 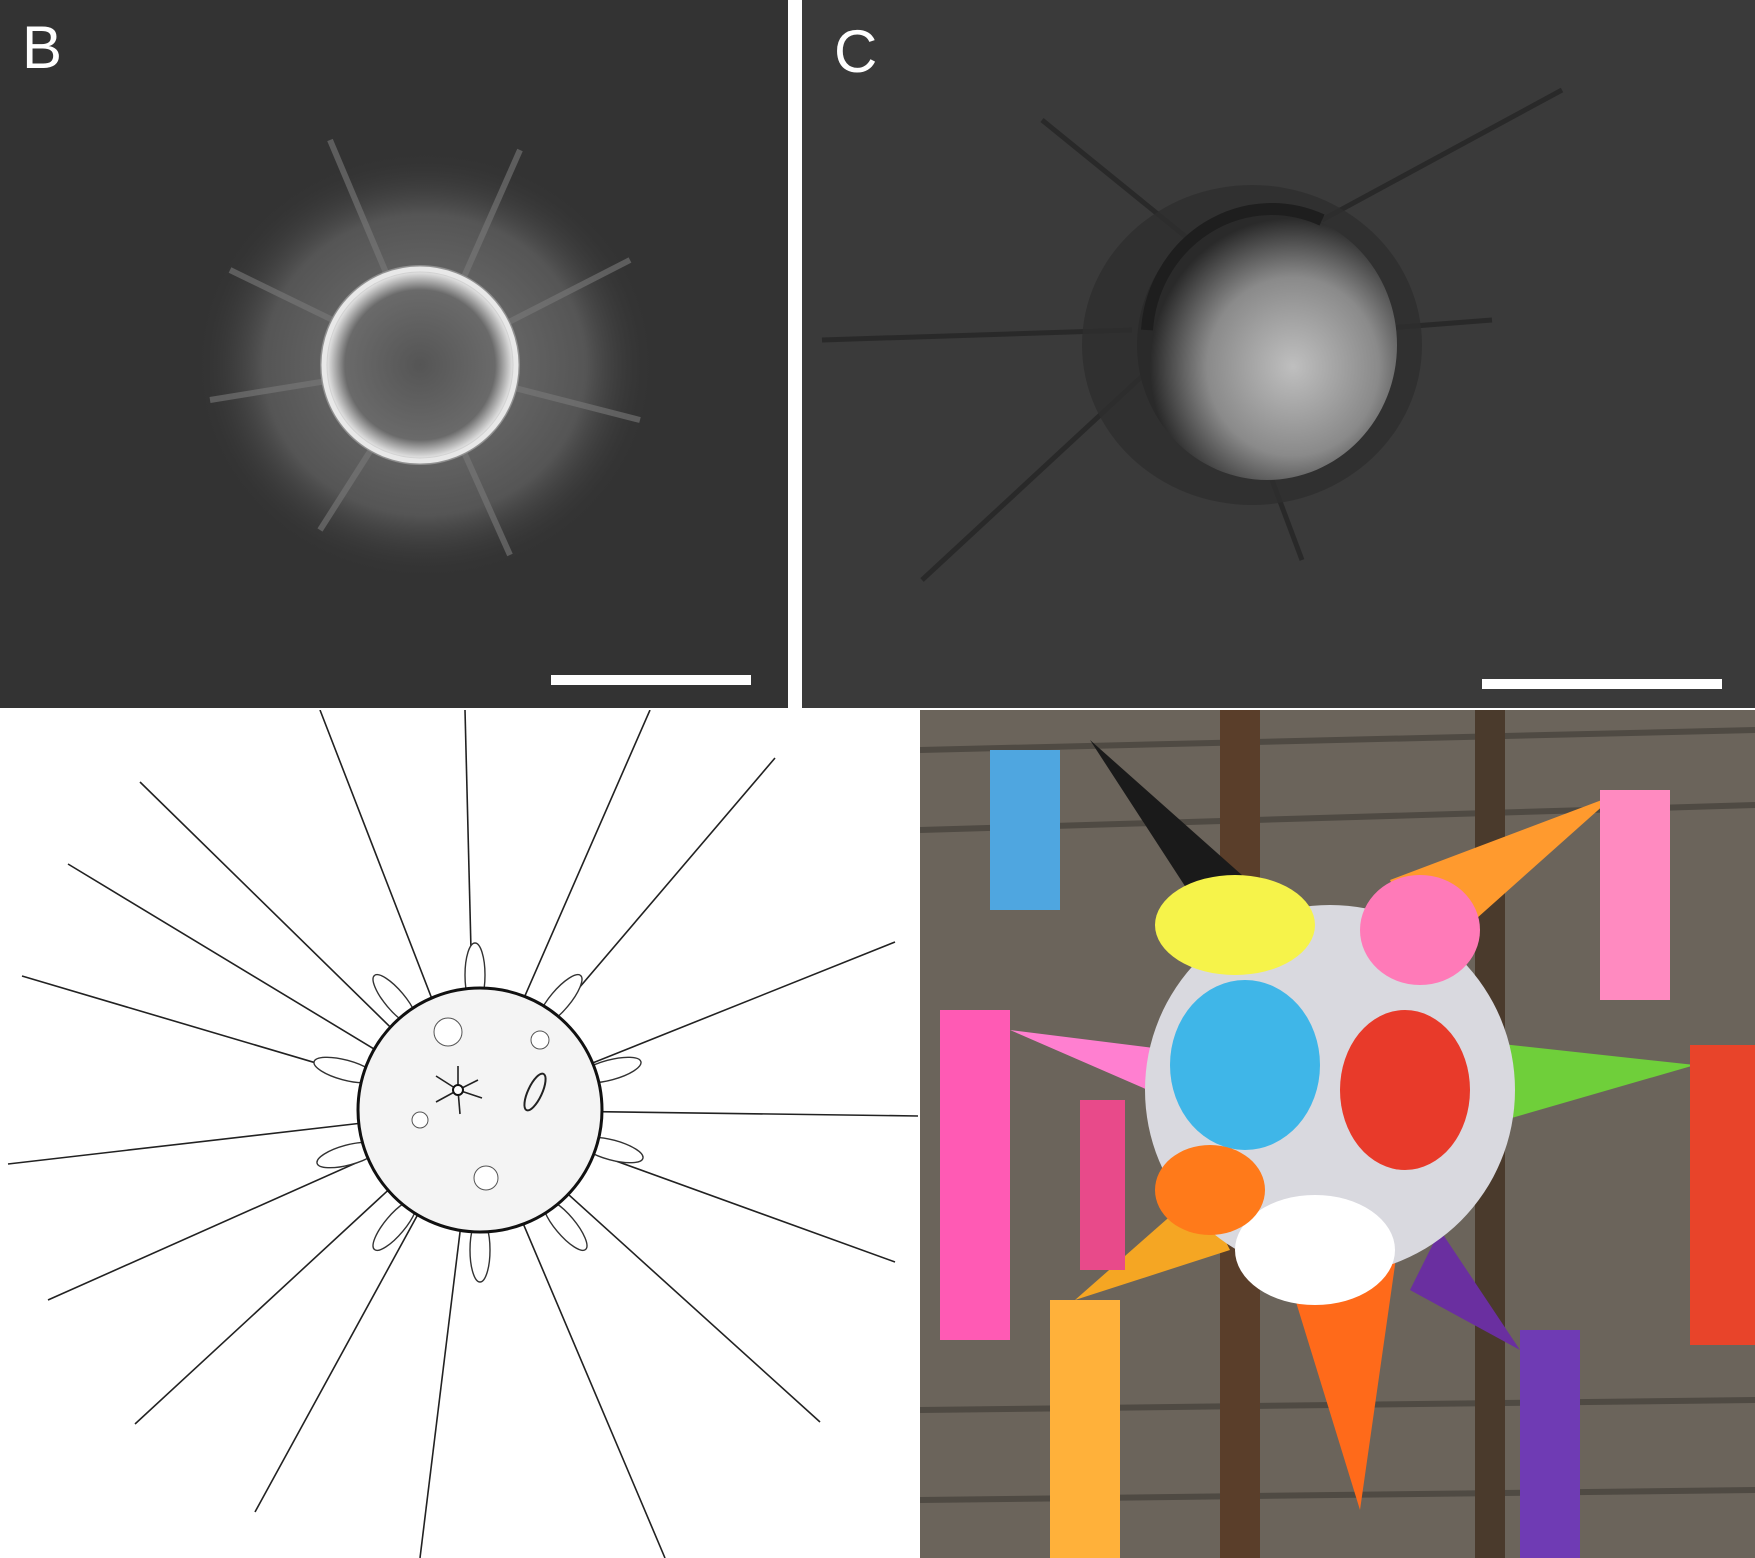 I want to click on cell-rim, so click(x=1233, y=267).